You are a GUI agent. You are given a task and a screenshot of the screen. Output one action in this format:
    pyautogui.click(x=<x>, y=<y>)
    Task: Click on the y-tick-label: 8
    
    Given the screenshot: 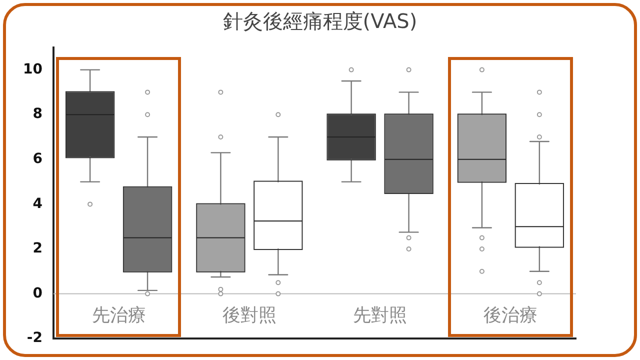 What is the action you would take?
    pyautogui.click(x=37, y=114)
    